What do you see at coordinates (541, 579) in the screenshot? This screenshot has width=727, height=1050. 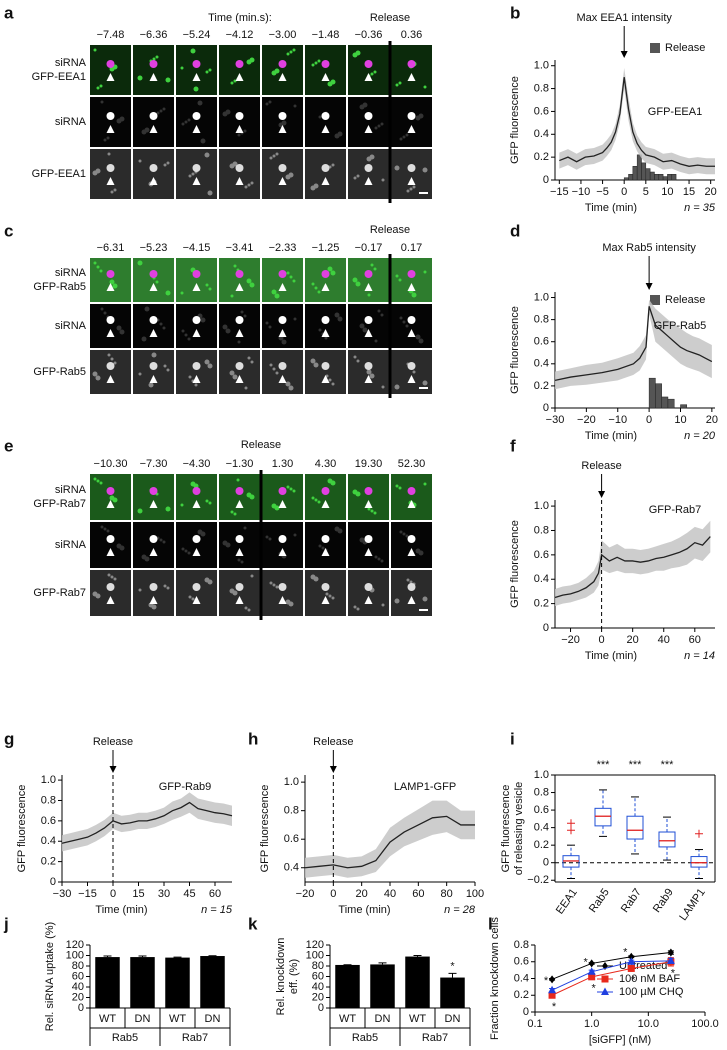 I see `y-tick-label: 0.4` at bounding box center [541, 579].